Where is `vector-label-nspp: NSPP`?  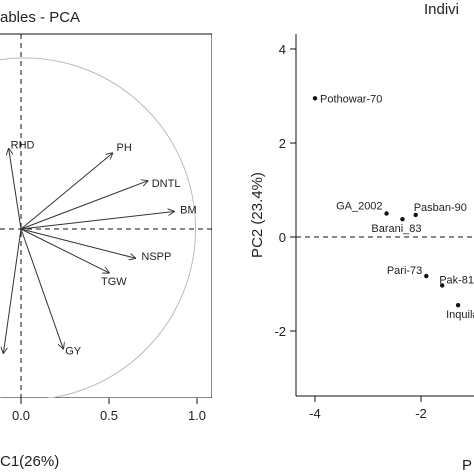 vector-label-nspp: NSPP is located at coordinates (156, 257).